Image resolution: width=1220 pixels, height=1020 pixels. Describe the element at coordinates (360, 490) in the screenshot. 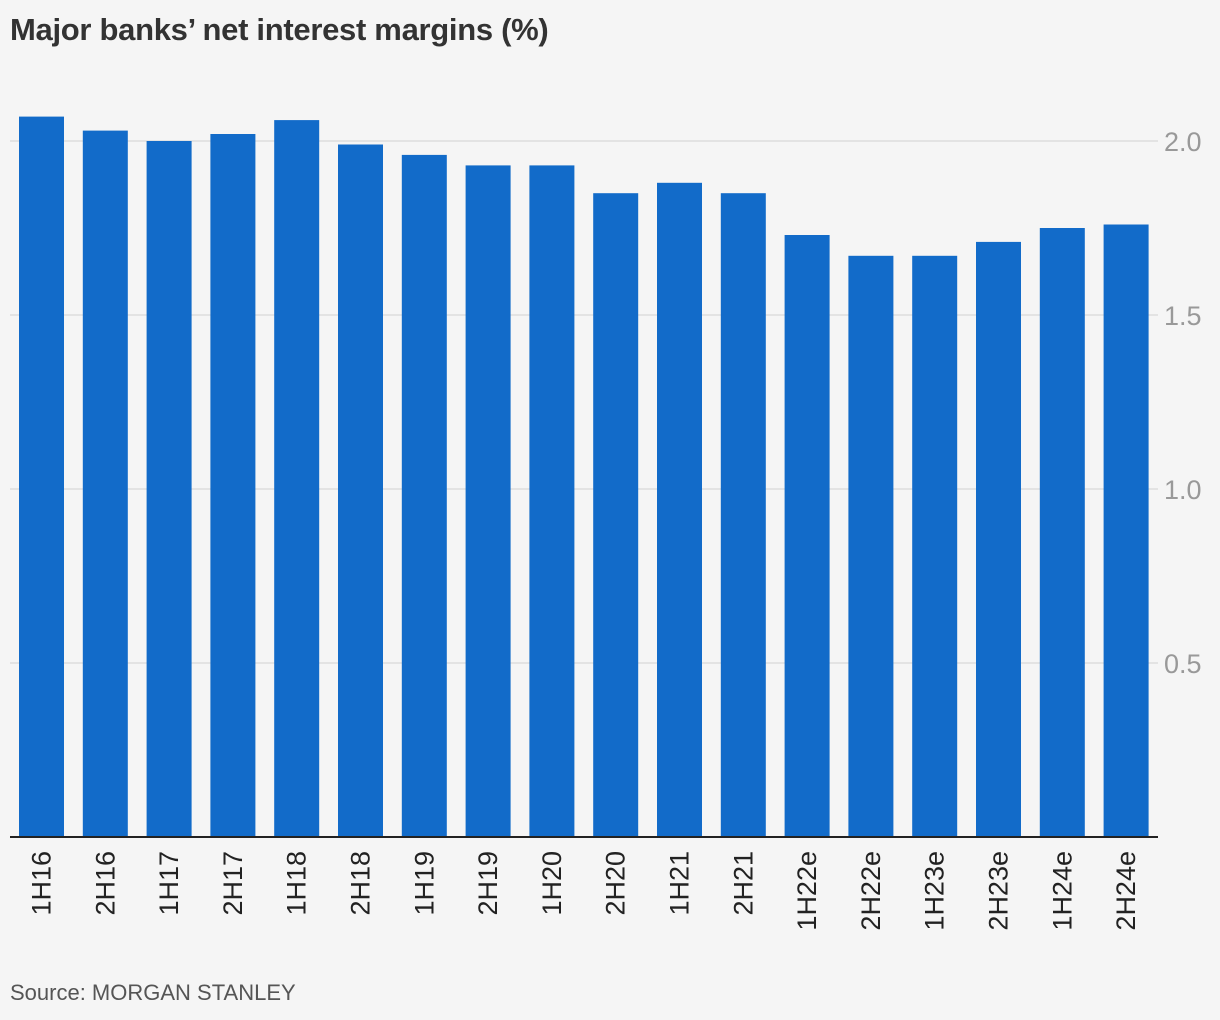

I see `bar-2H18` at that location.